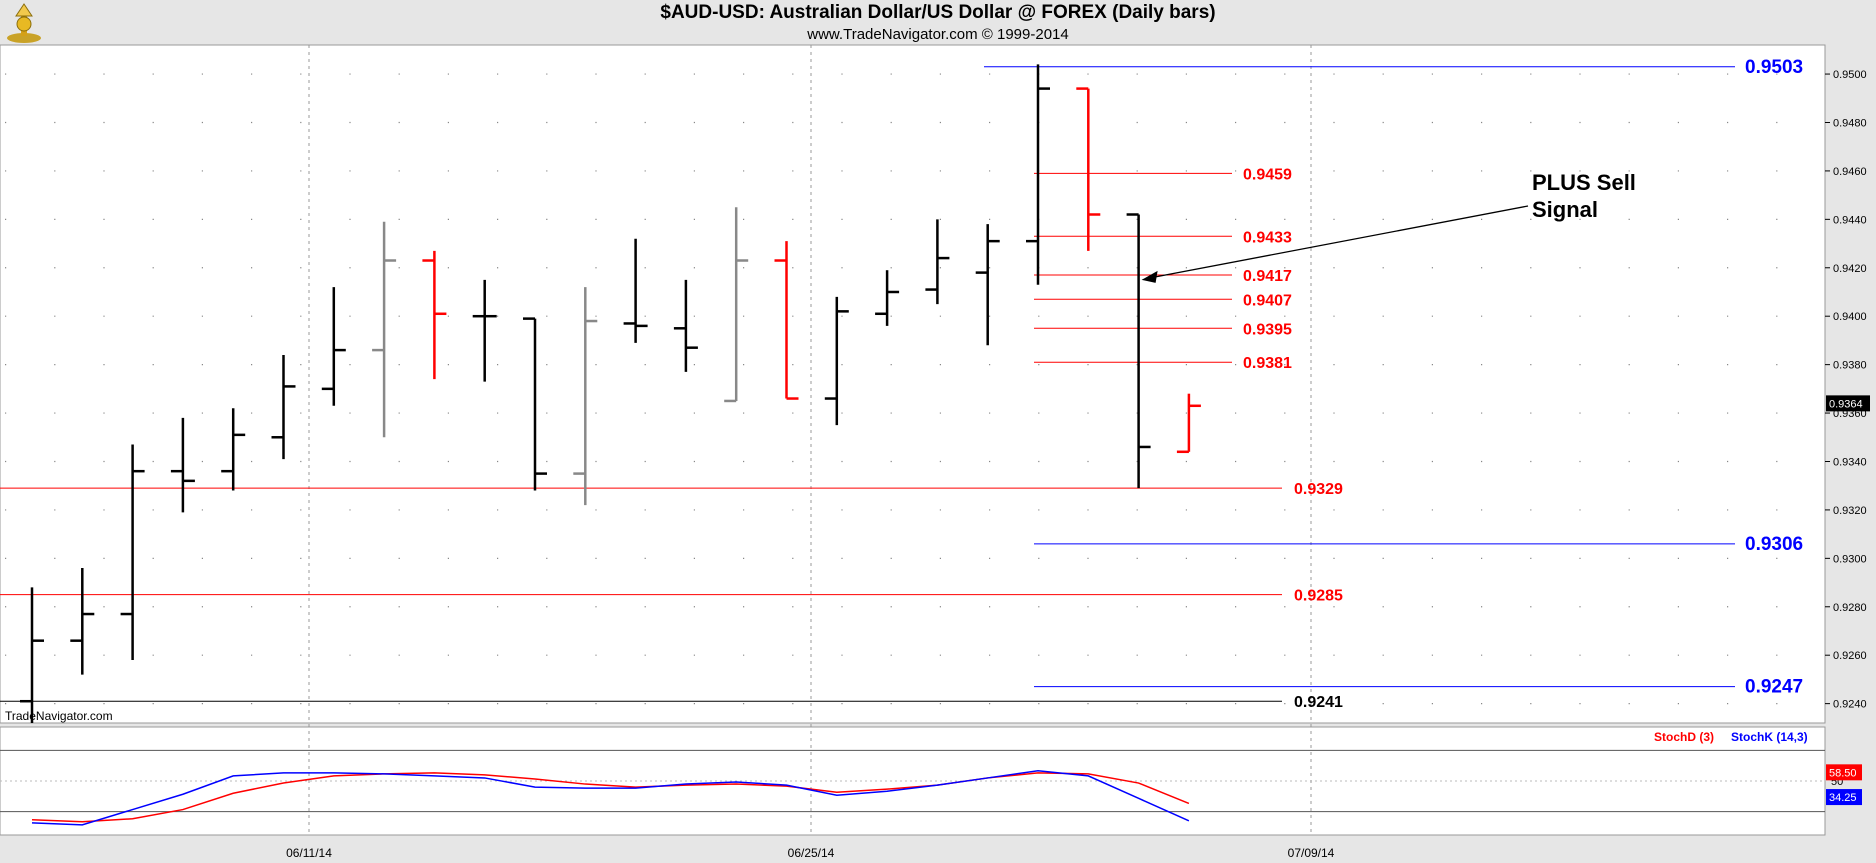  I want to click on price-axis-label: 0.9340, so click(1850, 462).